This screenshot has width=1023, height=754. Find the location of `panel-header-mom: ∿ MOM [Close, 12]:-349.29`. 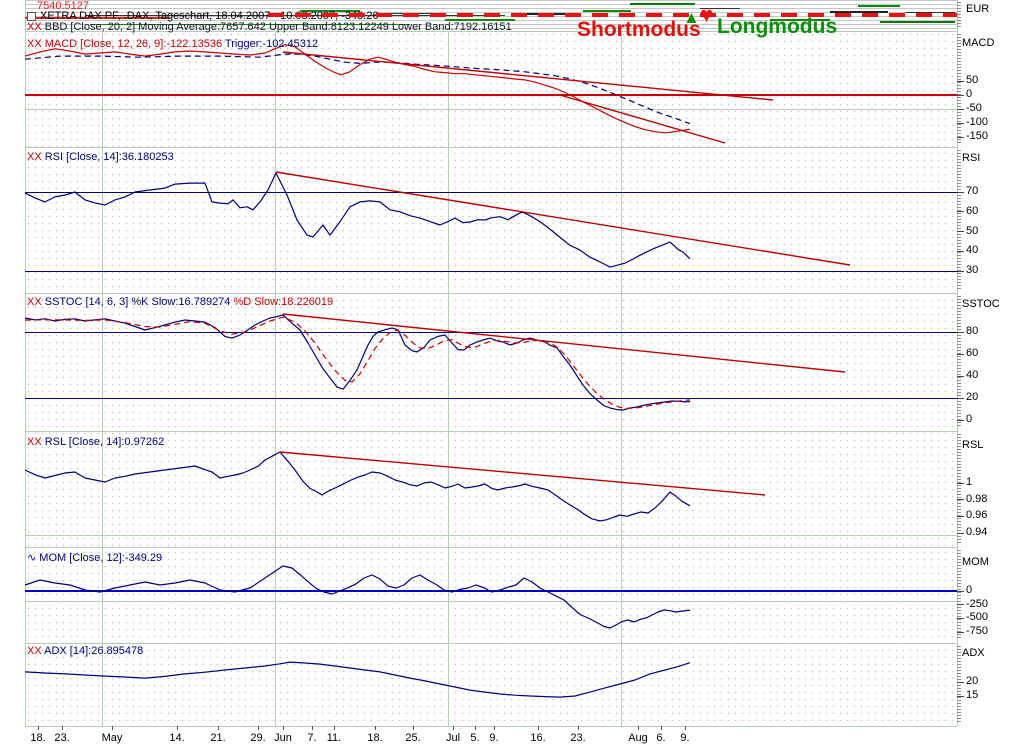

panel-header-mom: ∿ MOM [Close, 12]:-349.29 is located at coordinates (94, 558).